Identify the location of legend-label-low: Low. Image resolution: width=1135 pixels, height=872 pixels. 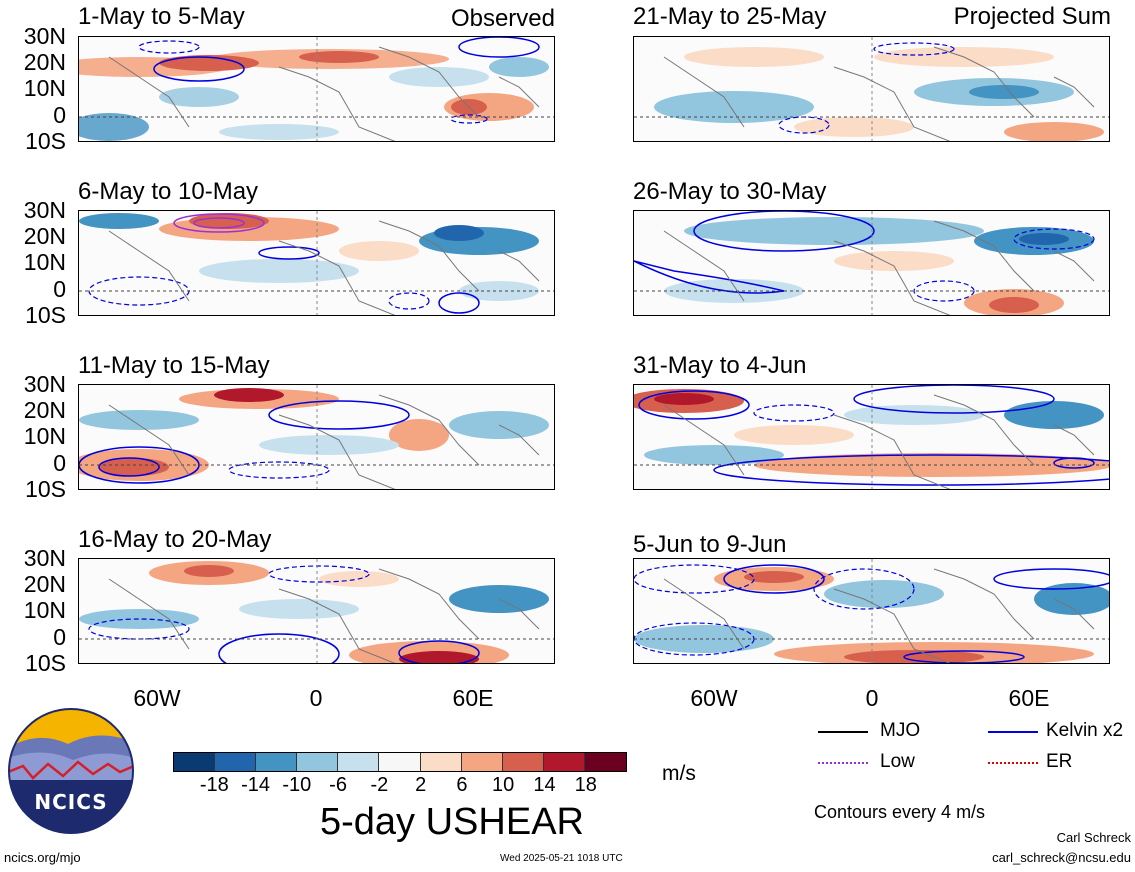
(897, 761).